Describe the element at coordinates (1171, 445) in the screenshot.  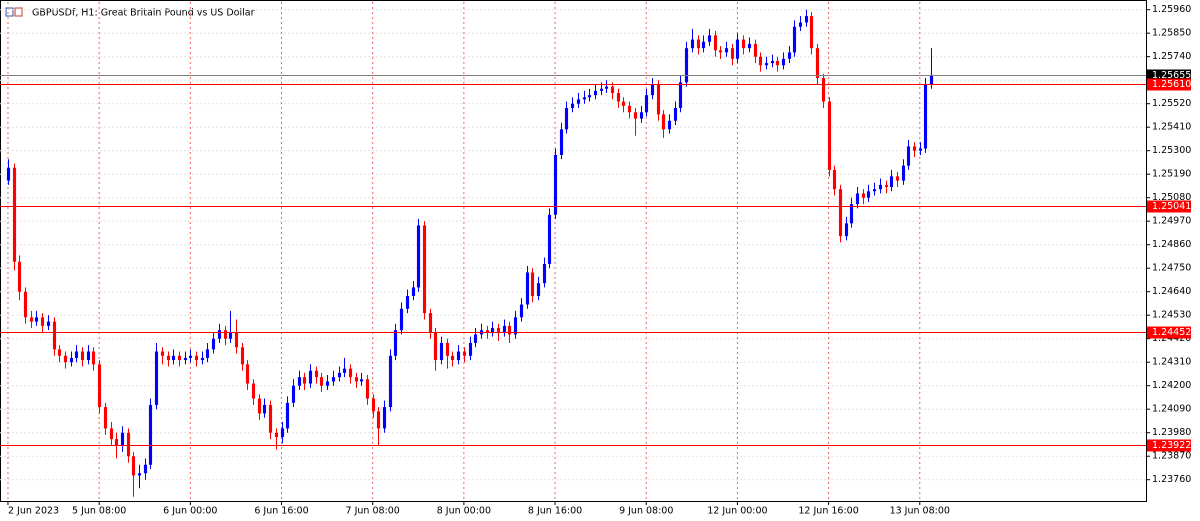
I see `price-level-label: 1.23922` at that location.